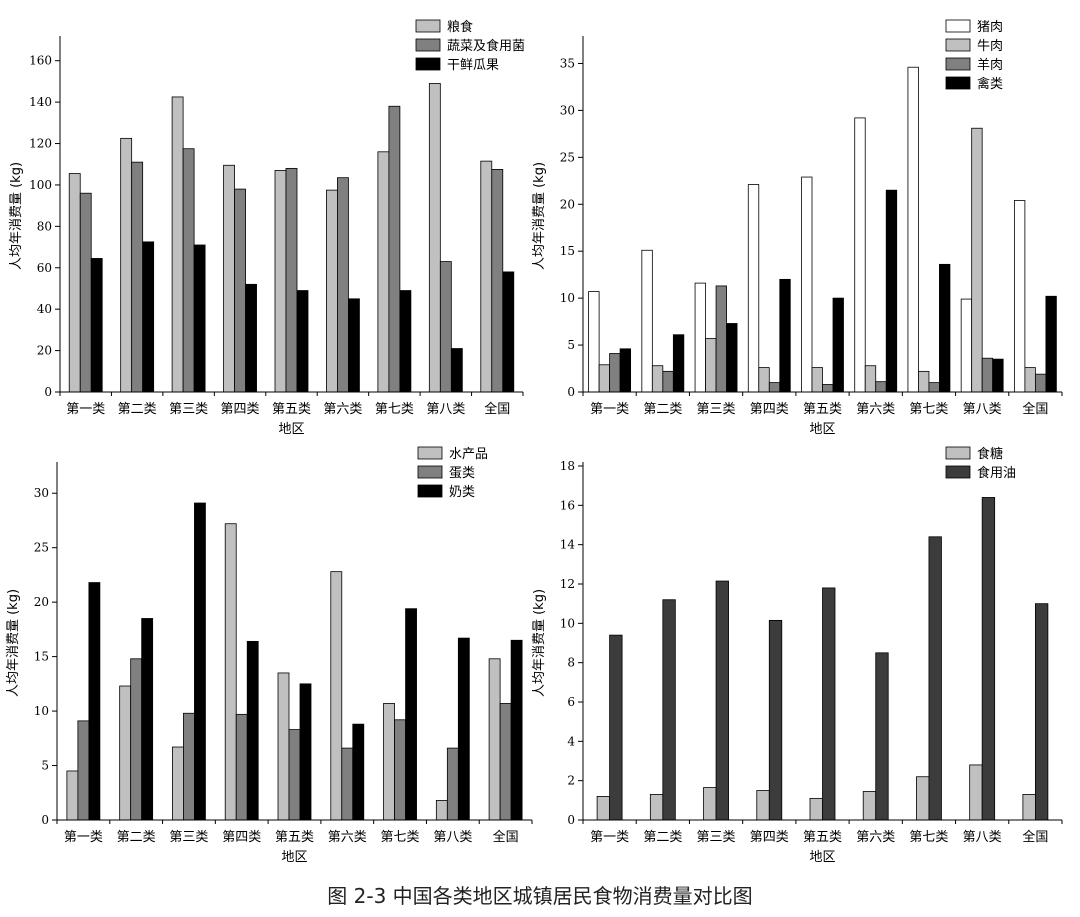 The height and width of the screenshot is (917, 1080). What do you see at coordinates (460, 27) in the screenshot?
I see `legend-label: 粮食` at bounding box center [460, 27].